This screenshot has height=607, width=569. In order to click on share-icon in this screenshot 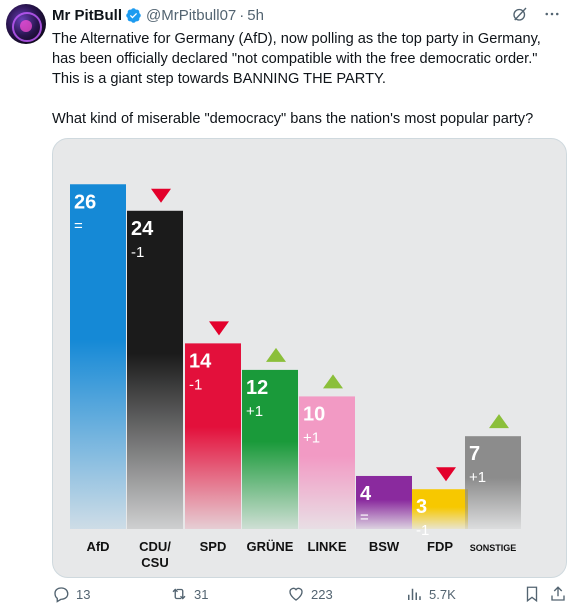, I will do `click(558, 593)`.